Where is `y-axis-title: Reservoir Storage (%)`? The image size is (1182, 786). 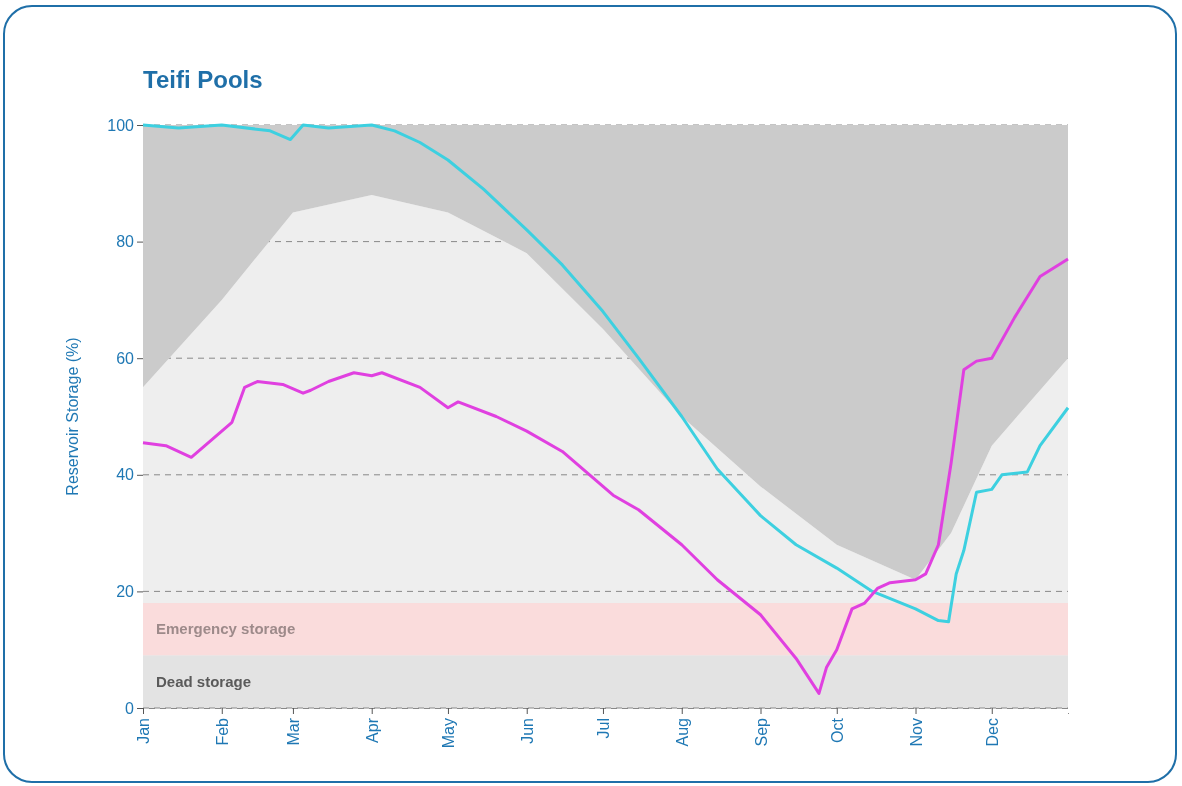 y-axis-title: Reservoir Storage (%) is located at coordinates (72, 416).